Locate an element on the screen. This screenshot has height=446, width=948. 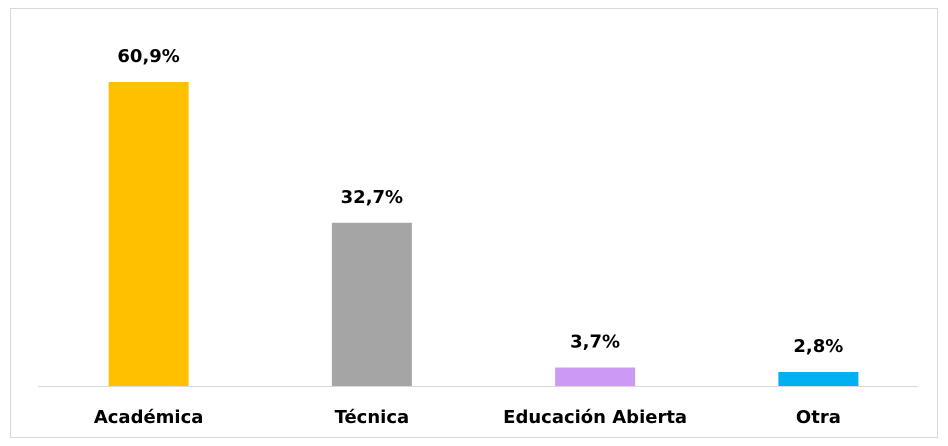
x-tick-label: Educación Abierta is located at coordinates (595, 417).